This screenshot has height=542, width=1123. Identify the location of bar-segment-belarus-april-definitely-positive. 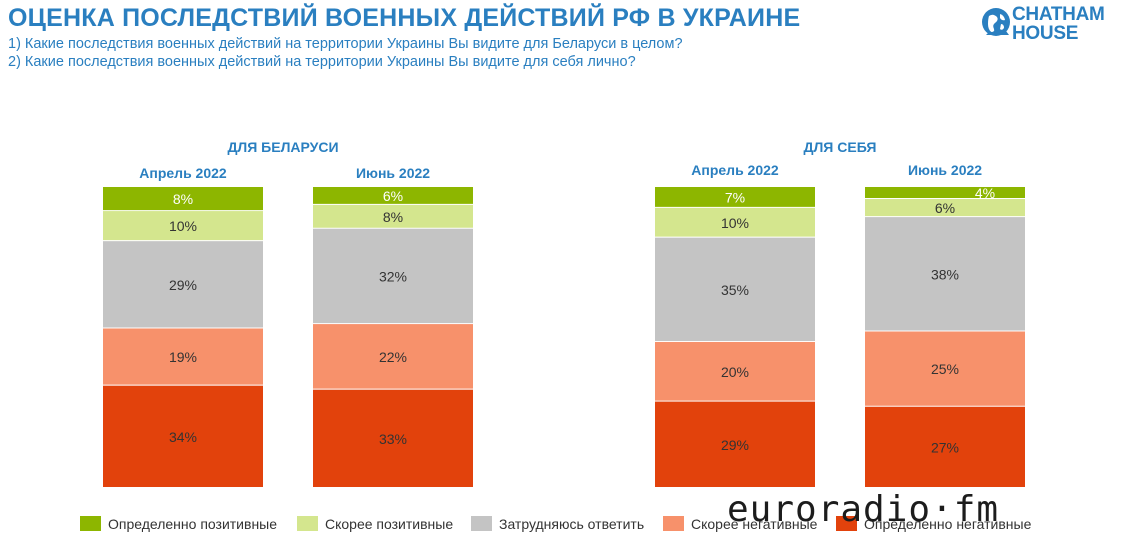
(183, 199).